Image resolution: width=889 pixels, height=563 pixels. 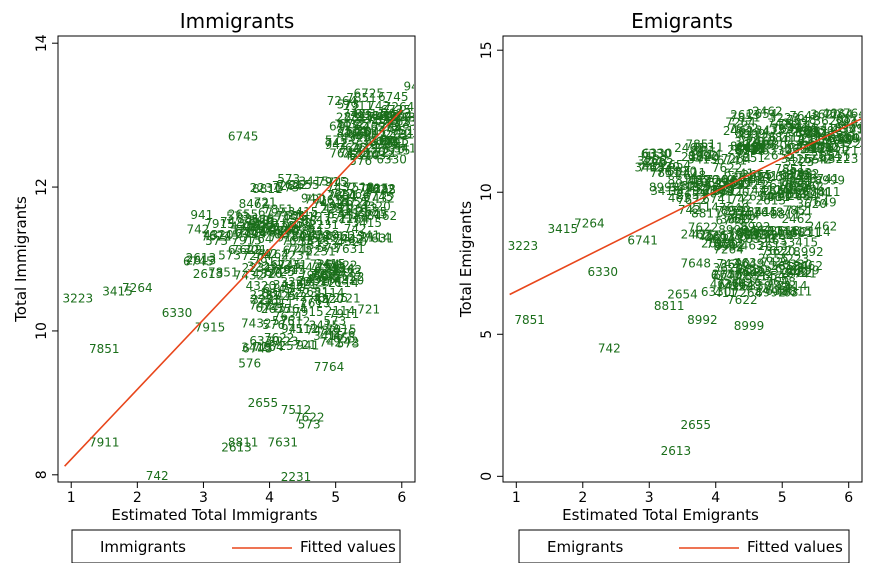 What do you see at coordinates (328, 299) in the screenshot?
I see `cluster-point-label: 4320` at bounding box center [328, 299].